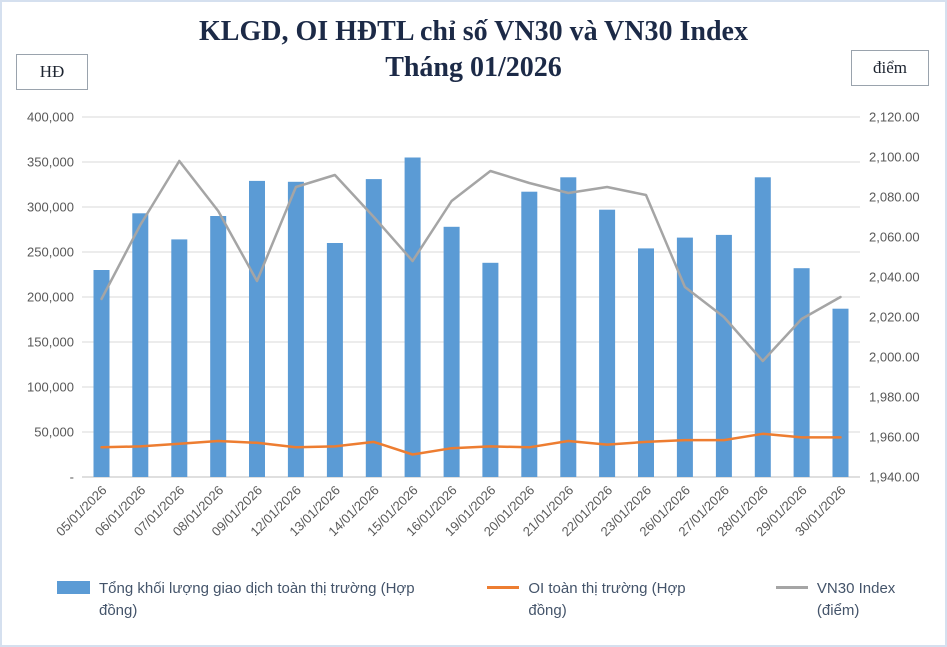  I want to click on svg-text: 2,000.00, so click(894, 357).